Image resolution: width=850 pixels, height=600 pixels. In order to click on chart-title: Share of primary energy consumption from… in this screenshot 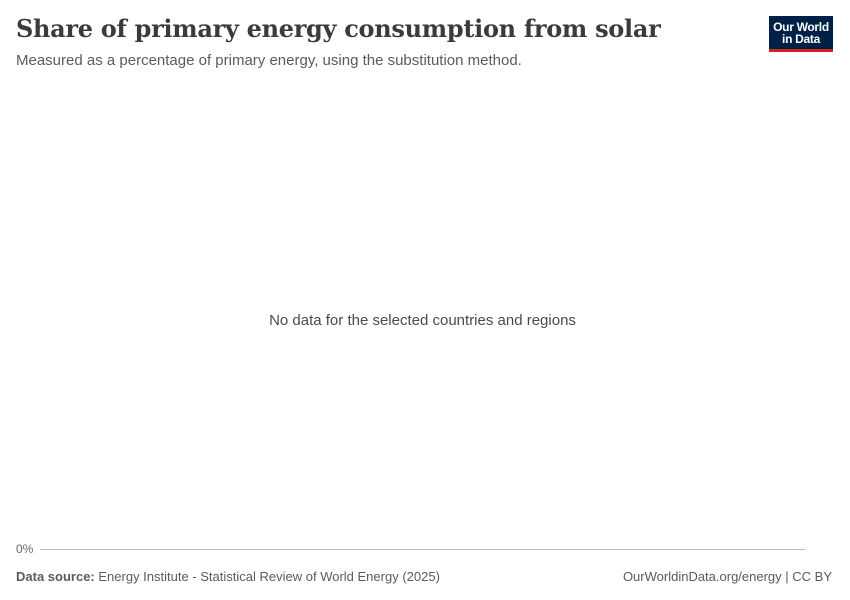, I will do `click(338, 28)`.